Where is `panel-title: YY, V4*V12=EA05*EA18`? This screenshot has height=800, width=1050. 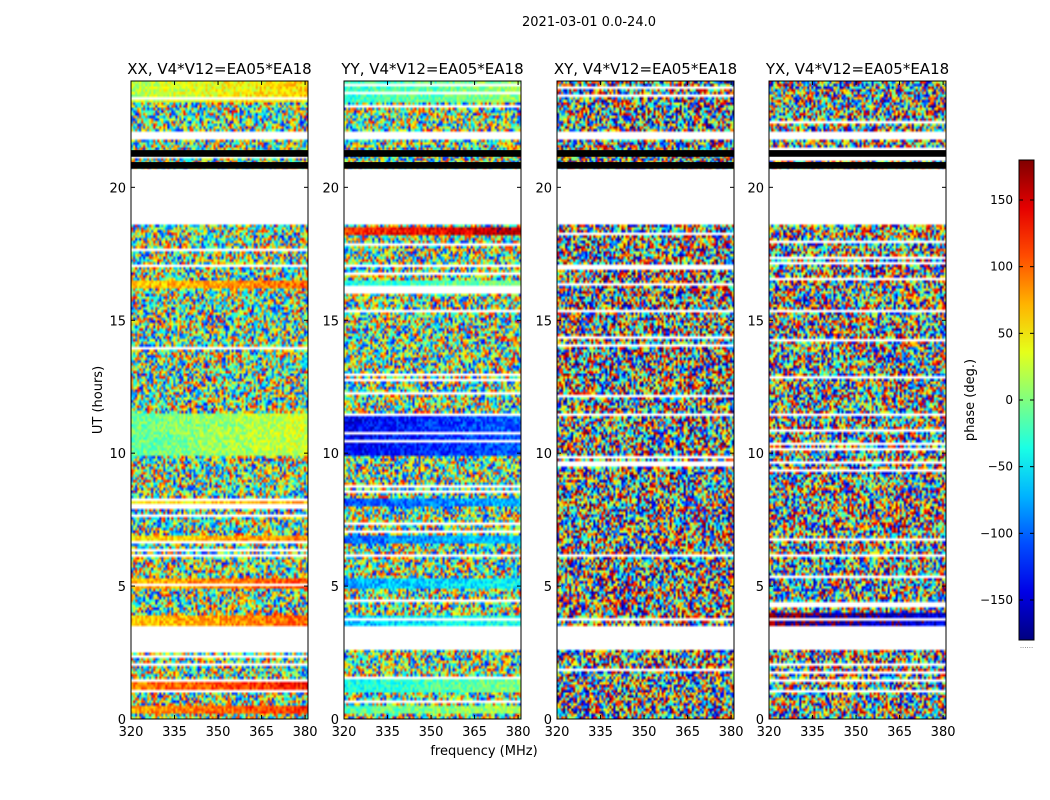 panel-title: YY, V4*V12=EA05*EA18 is located at coordinates (431, 69).